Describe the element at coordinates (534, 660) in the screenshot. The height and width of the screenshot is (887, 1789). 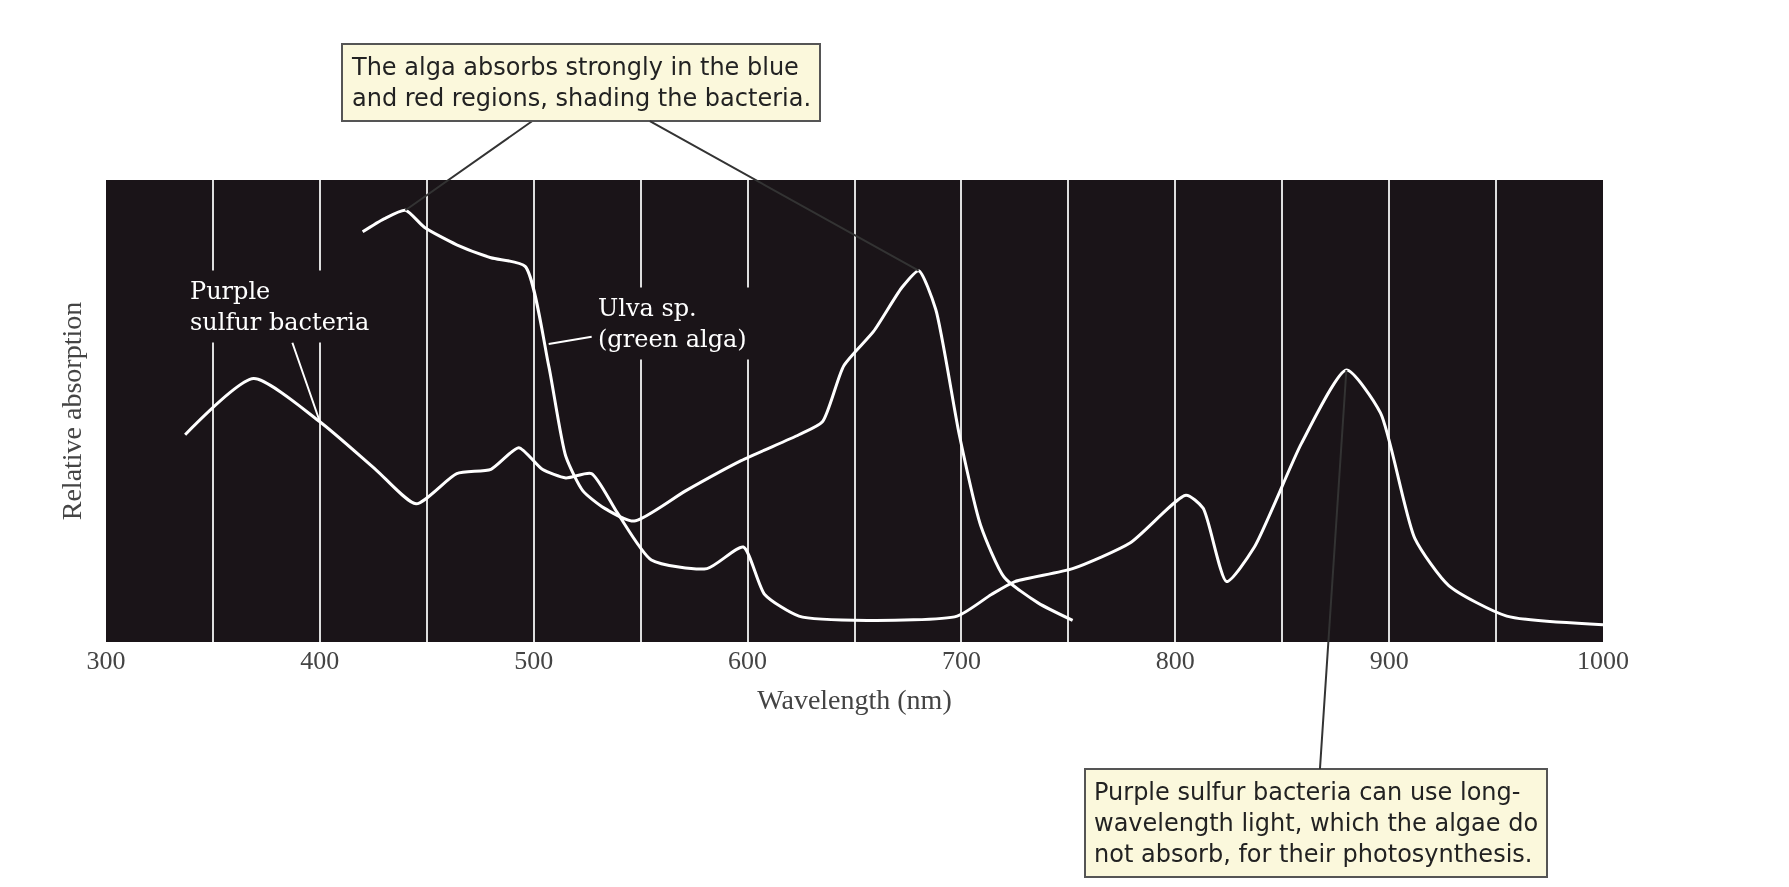
I see `x-tick-label: 500` at that location.